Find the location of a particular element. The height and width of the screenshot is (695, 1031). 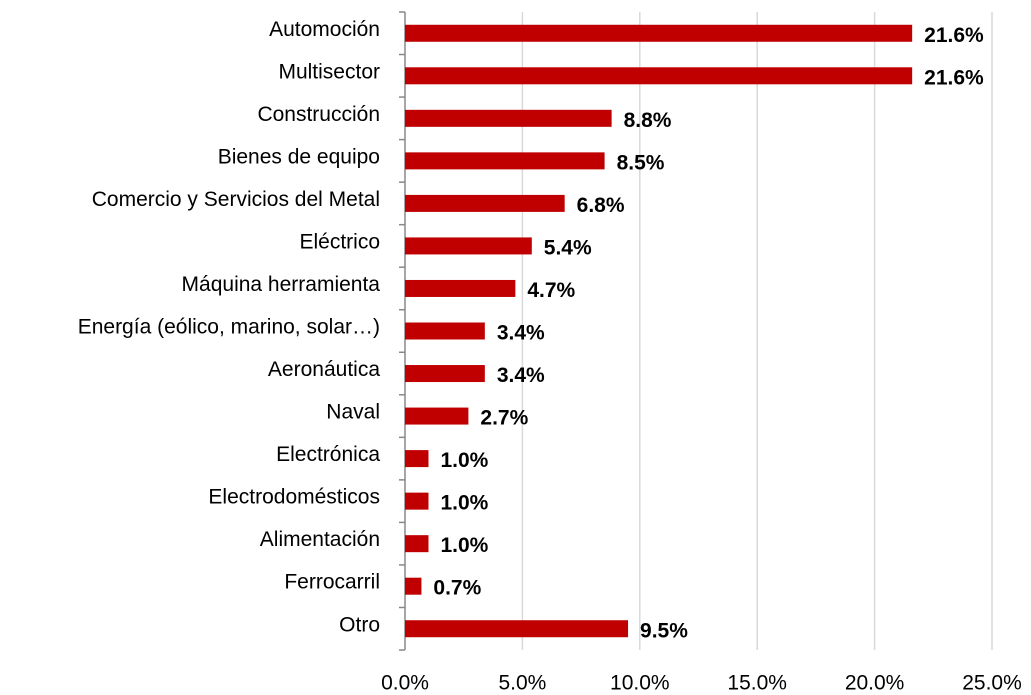

y-tick-label: Energía (eólico, marino, solar…) is located at coordinates (229, 327).